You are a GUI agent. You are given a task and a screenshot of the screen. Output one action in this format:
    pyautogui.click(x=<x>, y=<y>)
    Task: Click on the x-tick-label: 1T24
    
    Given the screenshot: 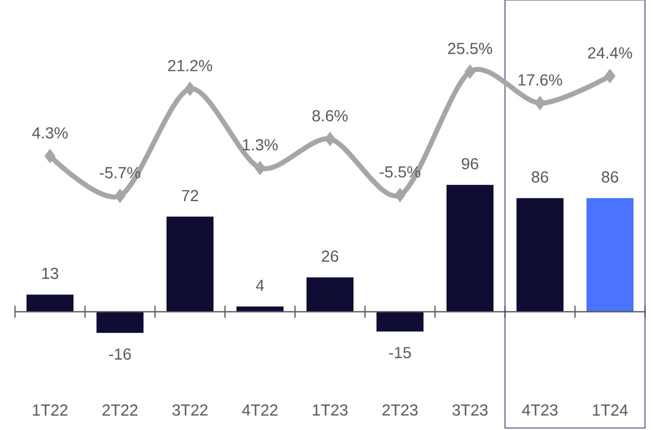 What is the action you would take?
    pyautogui.click(x=610, y=410)
    